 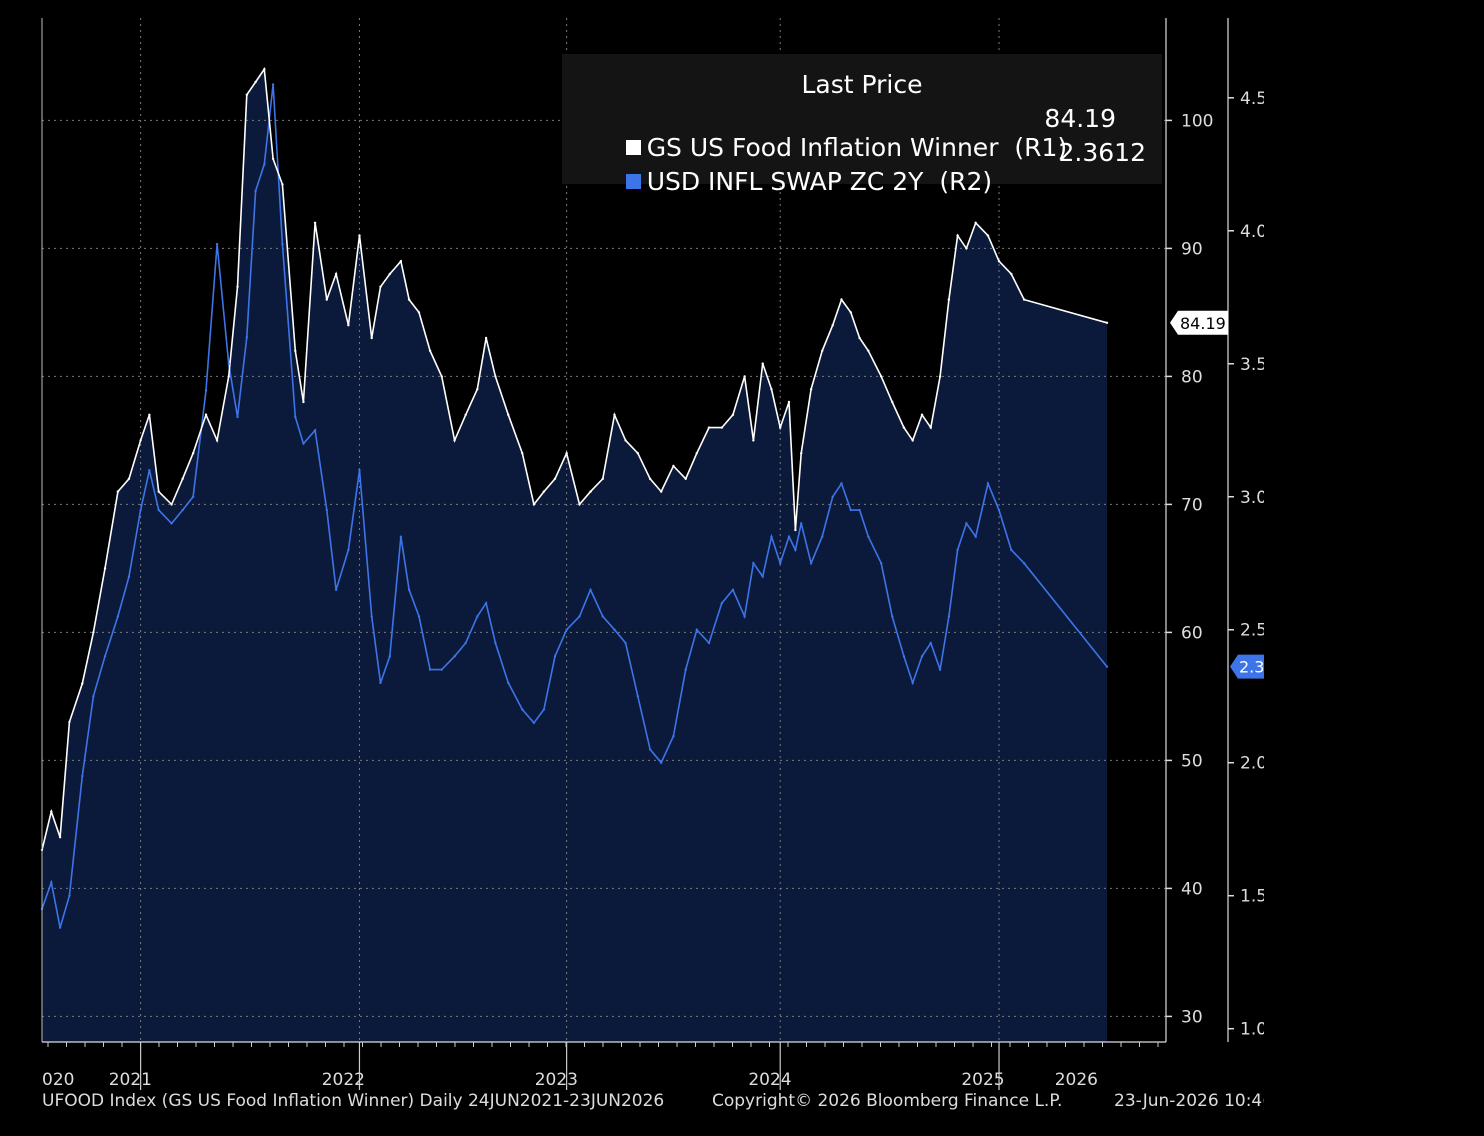 What do you see at coordinates (1199, 322) in the screenshot?
I see `r1-last-value-marker` at bounding box center [1199, 322].